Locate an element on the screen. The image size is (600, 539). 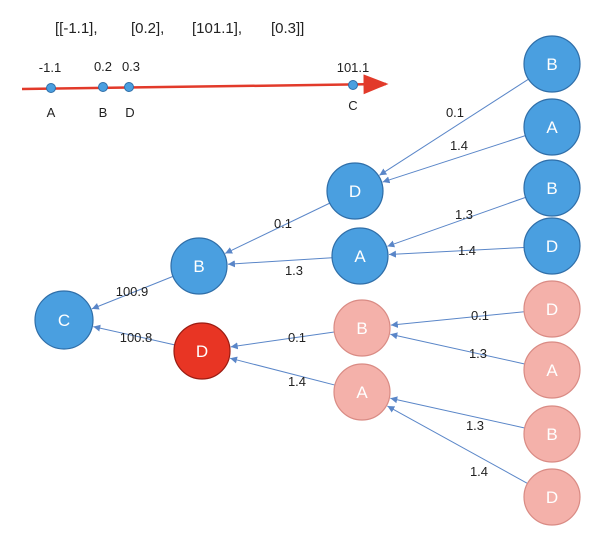
number-line-axis is located at coordinates (205, 84).